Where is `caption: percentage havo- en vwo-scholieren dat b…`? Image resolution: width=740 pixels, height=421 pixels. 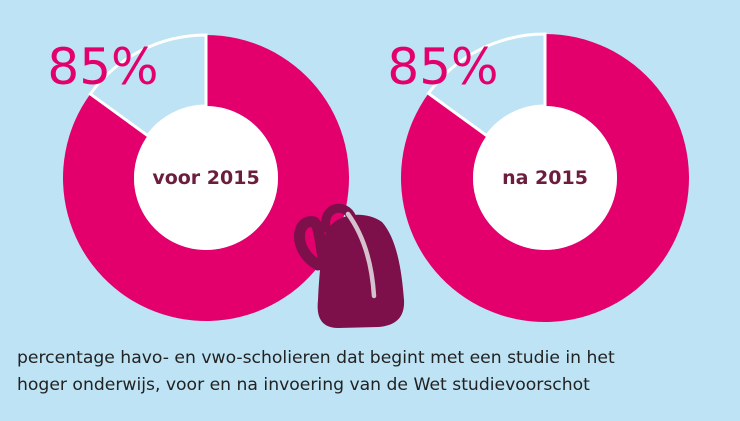
caption: percentage havo- en vwo-scholieren dat b… is located at coordinates (374, 372).